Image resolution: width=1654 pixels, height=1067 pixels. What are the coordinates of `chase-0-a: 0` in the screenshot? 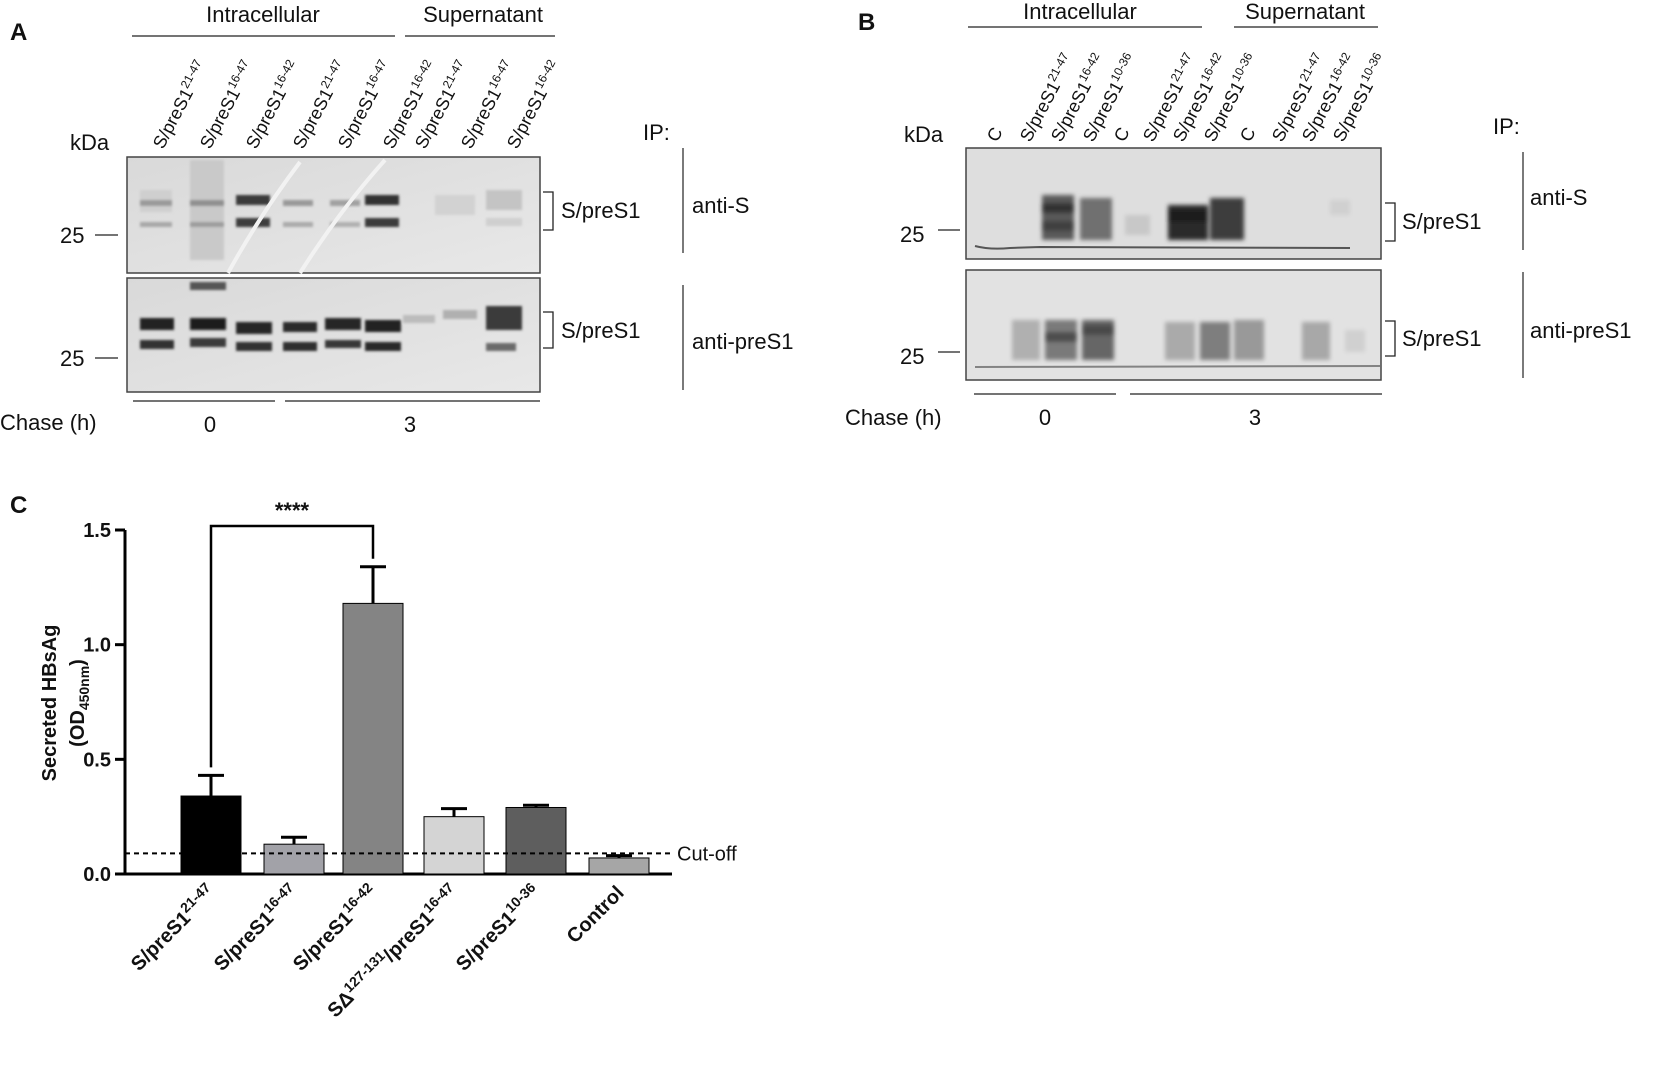 It's located at (210, 424).